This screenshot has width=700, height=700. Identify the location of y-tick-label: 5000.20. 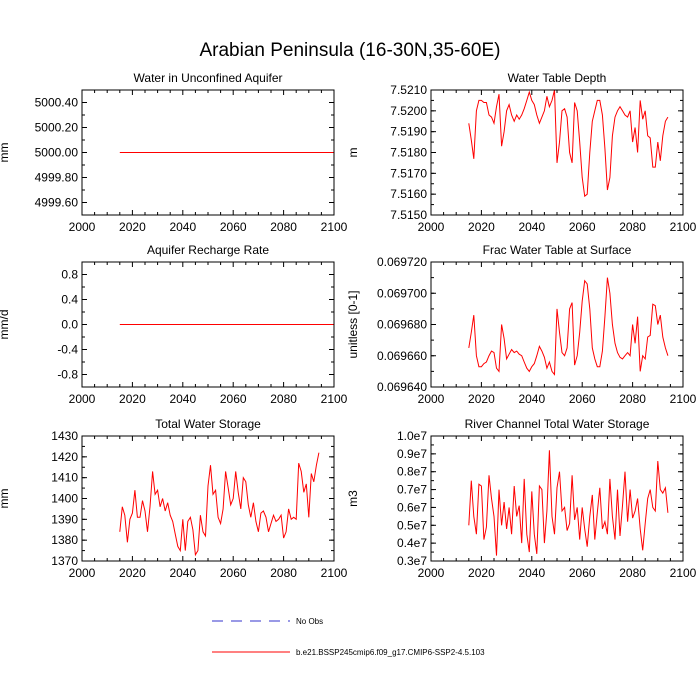
(57, 128).